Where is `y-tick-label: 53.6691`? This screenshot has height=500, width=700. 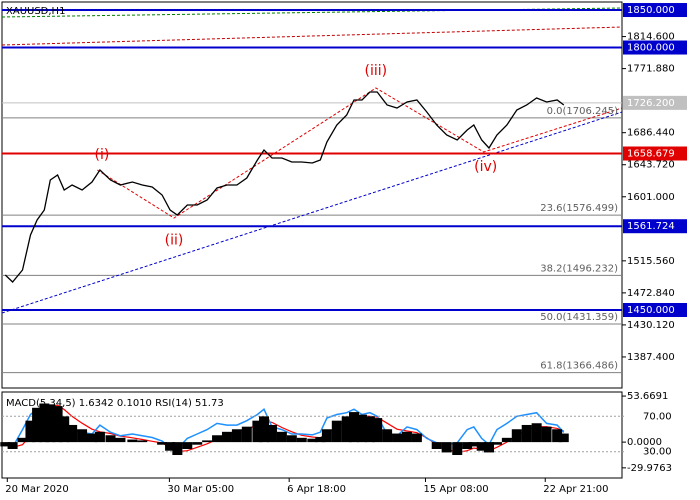 y-tick-label: 53.6691 is located at coordinates (647, 396).